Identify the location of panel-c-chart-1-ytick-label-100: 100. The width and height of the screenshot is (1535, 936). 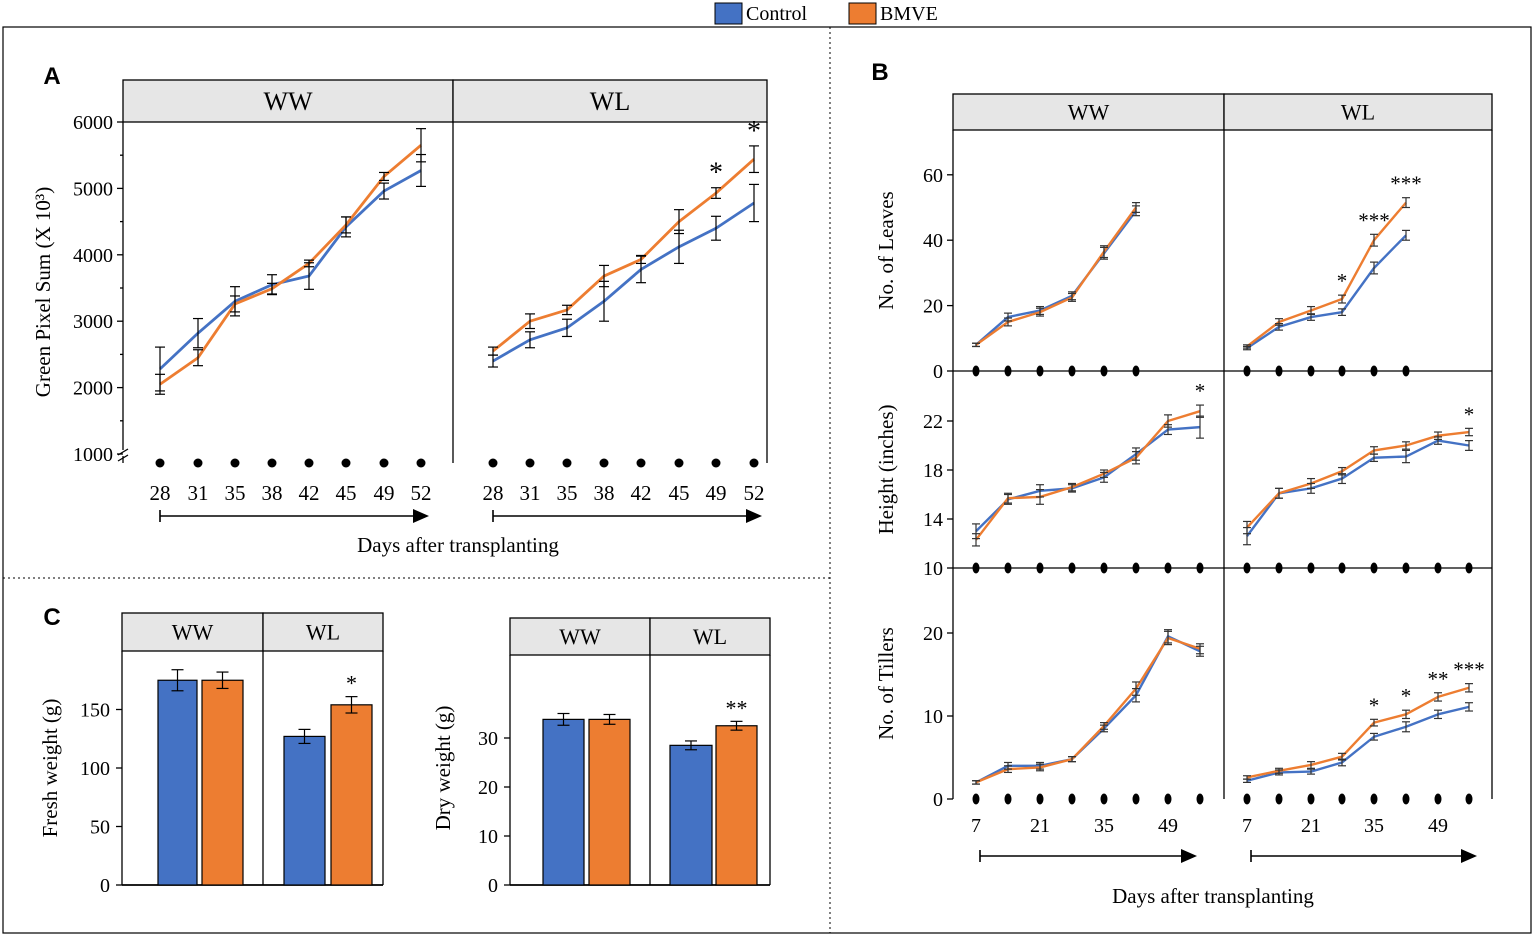
(95, 769).